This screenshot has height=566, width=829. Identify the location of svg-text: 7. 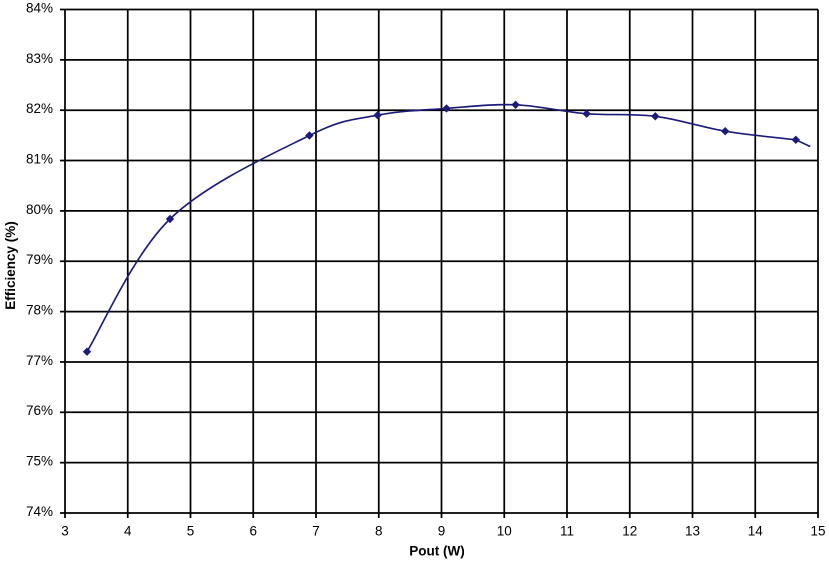
(316, 531).